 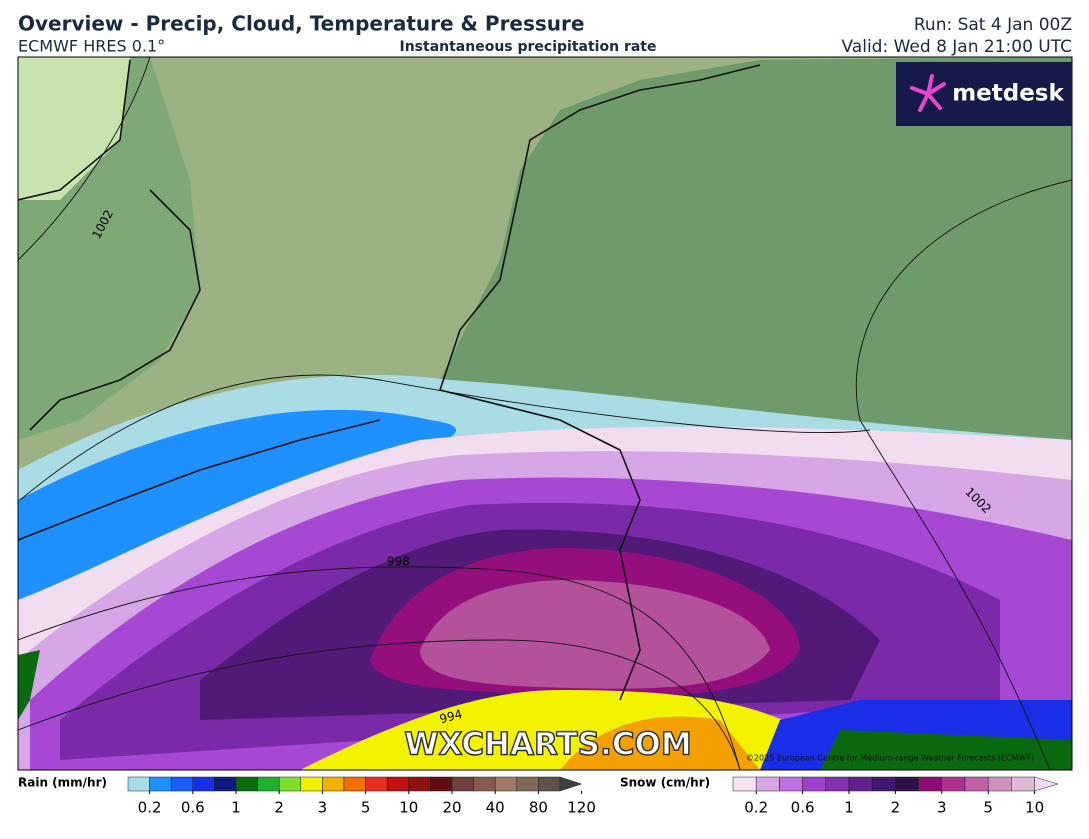 What do you see at coordinates (451, 808) in the screenshot?
I see `tick-label: 20` at bounding box center [451, 808].